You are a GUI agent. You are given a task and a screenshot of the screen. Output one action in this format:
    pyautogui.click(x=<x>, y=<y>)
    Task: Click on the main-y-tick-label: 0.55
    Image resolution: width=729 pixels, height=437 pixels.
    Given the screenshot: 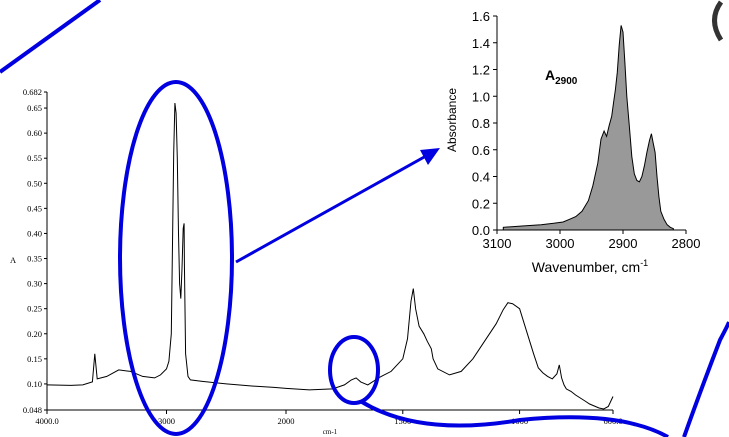 What is the action you would take?
    pyautogui.click(x=34, y=158)
    